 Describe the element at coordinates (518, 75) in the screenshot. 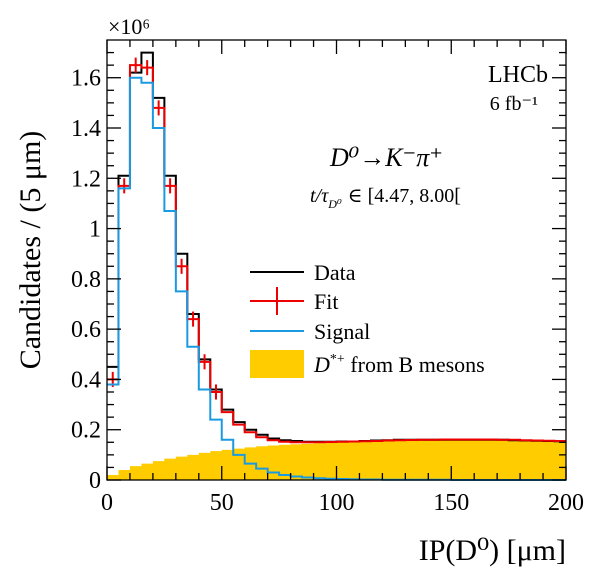

I see `experiment-label: LHCb` at that location.